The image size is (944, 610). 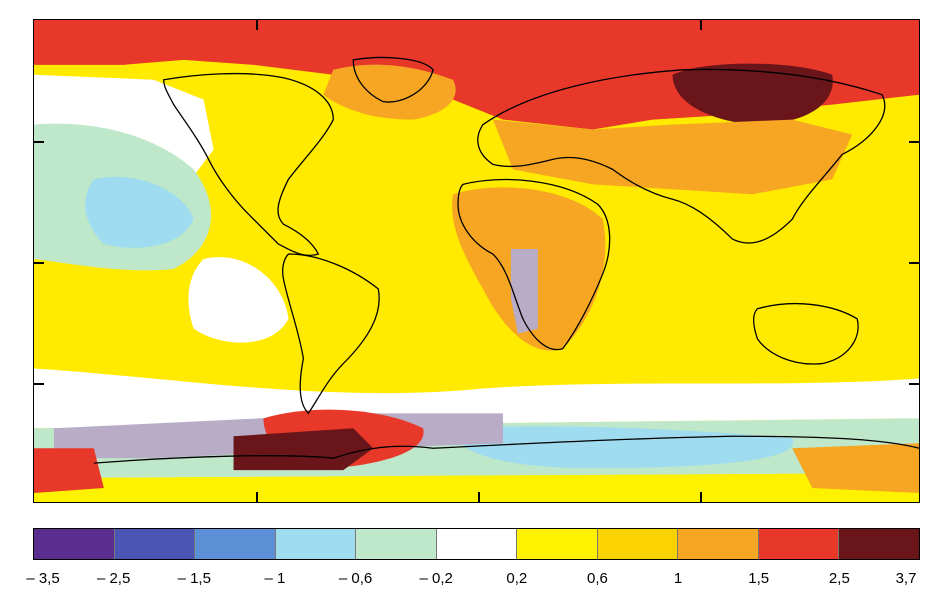 I want to click on legend-label: – 1,5, so click(x=194, y=578).